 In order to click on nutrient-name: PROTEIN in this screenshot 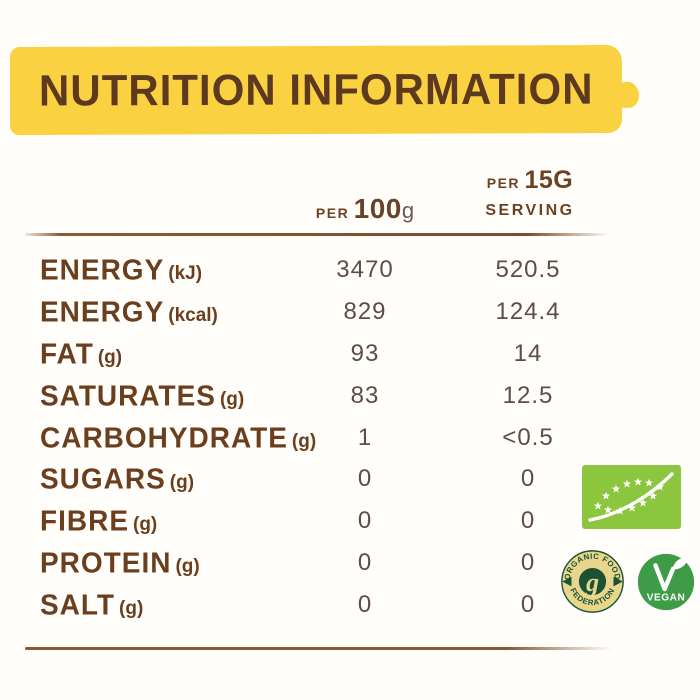, I will do `click(106, 562)`.